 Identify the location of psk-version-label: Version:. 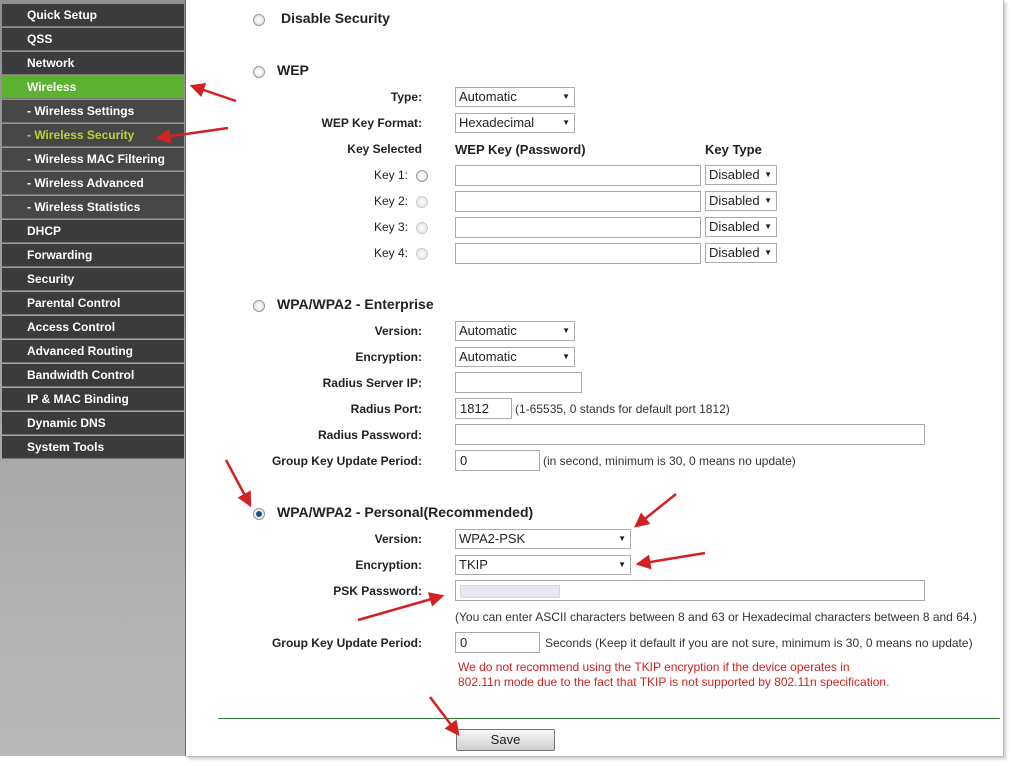
(398, 539).